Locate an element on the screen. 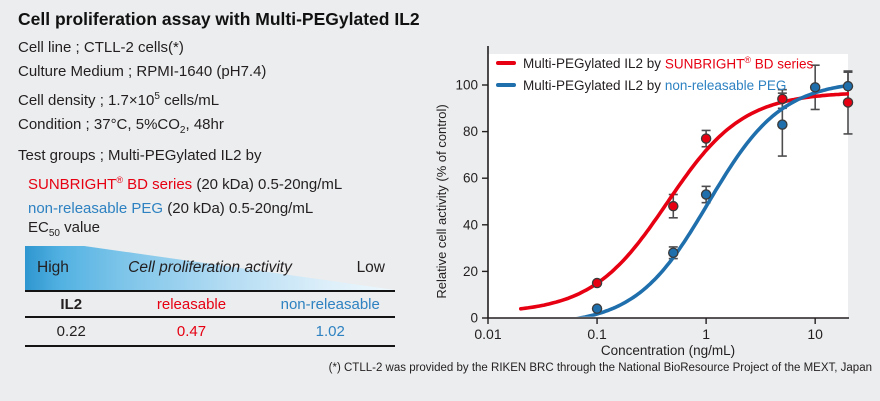 This screenshot has width=880, height=401. ec50-value-non-releasable: 1.02 is located at coordinates (330, 331).